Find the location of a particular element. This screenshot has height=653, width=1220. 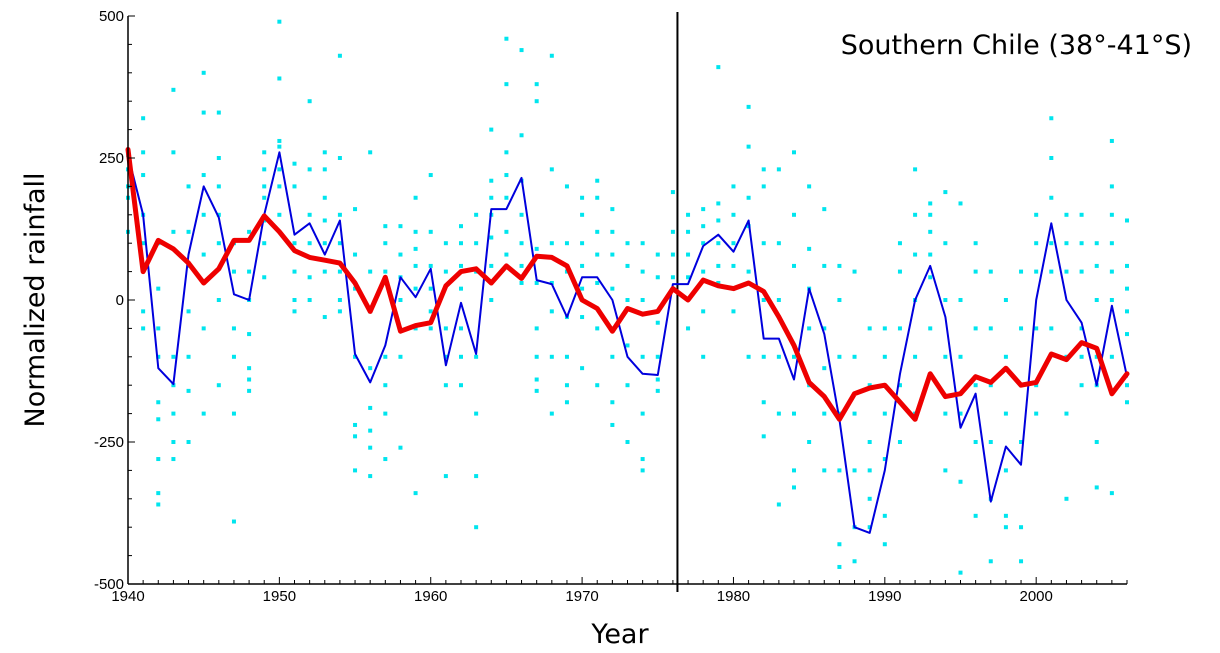

x-tick-label: 1970 is located at coordinates (581, 596).